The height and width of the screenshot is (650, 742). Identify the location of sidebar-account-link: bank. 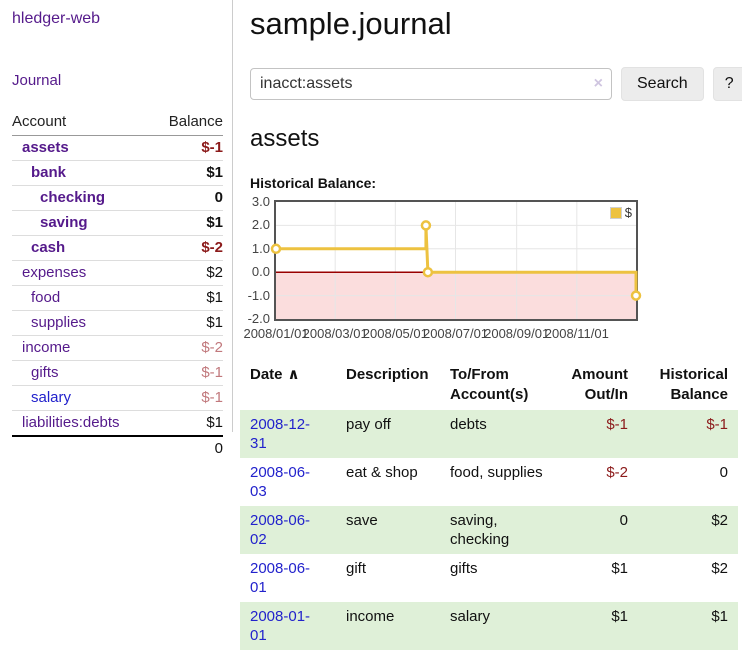
(49, 172).